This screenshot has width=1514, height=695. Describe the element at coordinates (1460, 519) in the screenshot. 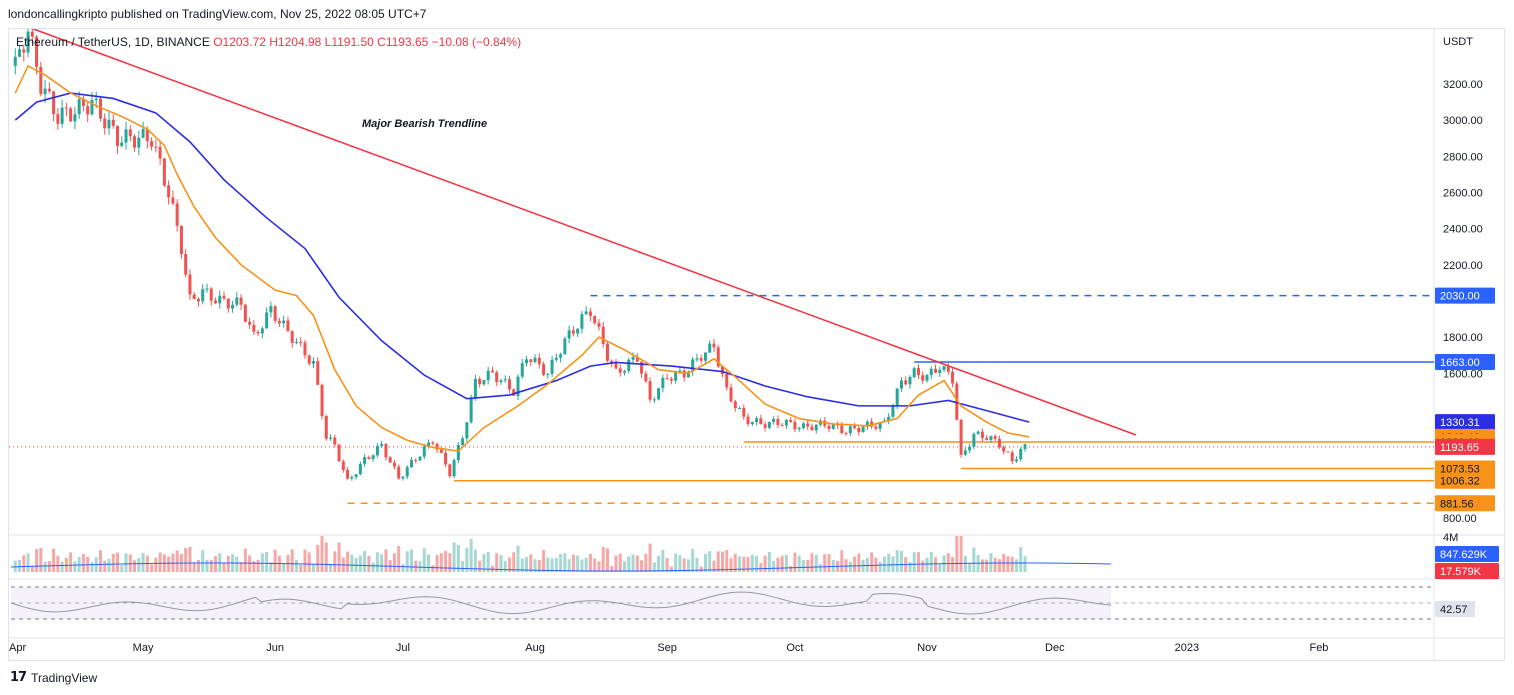

I see `y-tick-label: 800.00` at that location.